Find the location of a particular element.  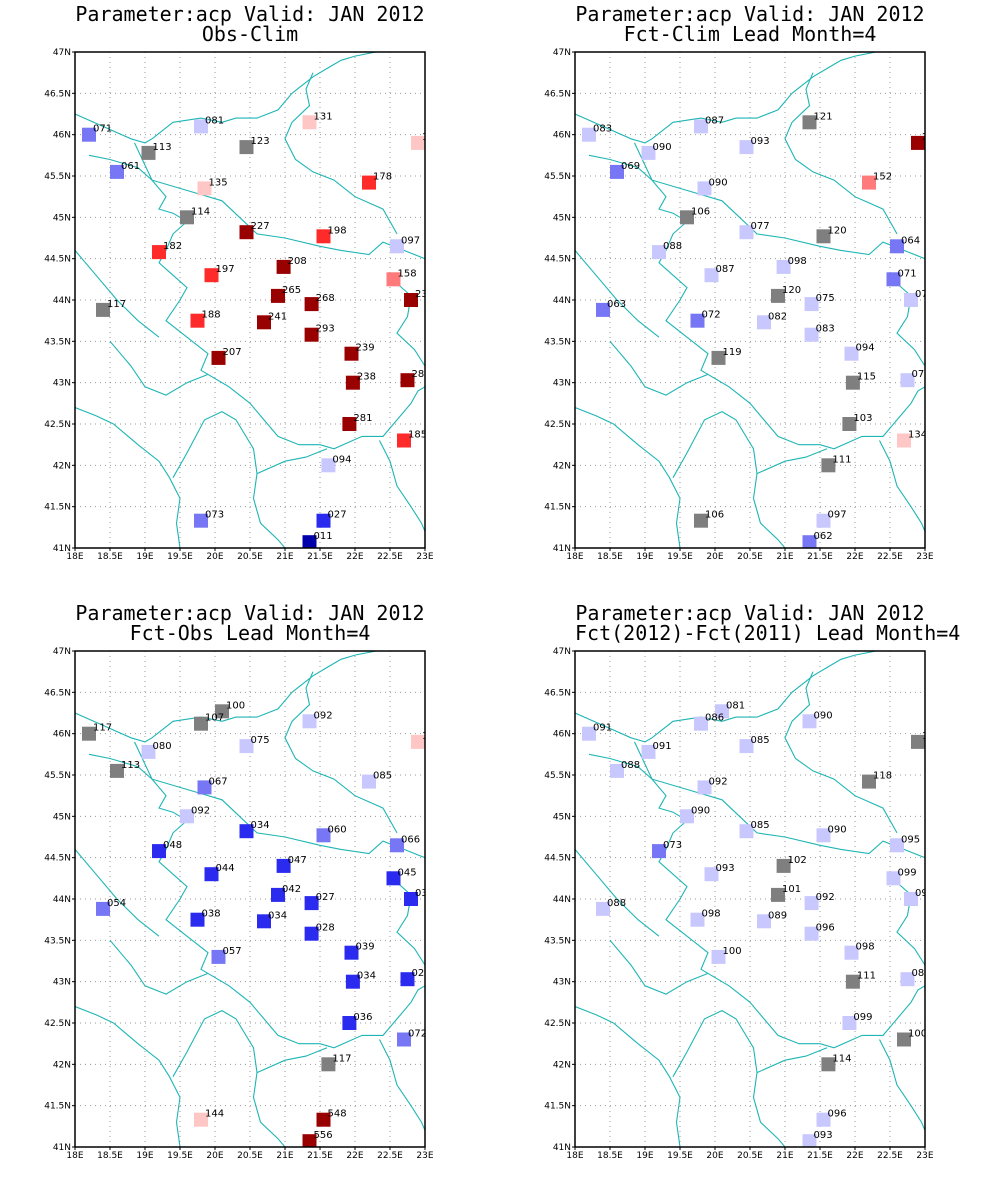

station-value: 119 is located at coordinates (732, 352).